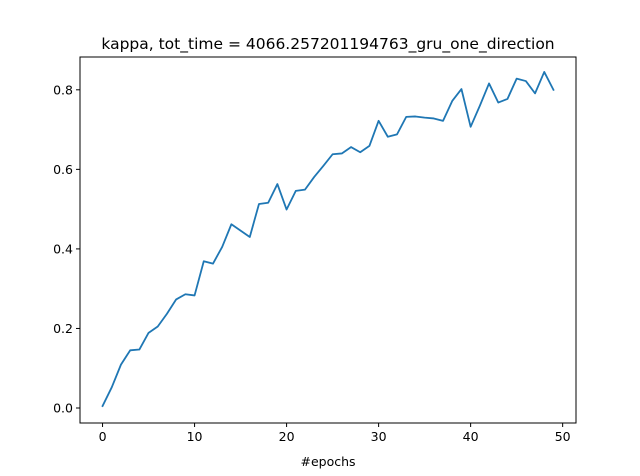 The height and width of the screenshot is (476, 640). I want to click on x-tick-label: 10, so click(195, 436).